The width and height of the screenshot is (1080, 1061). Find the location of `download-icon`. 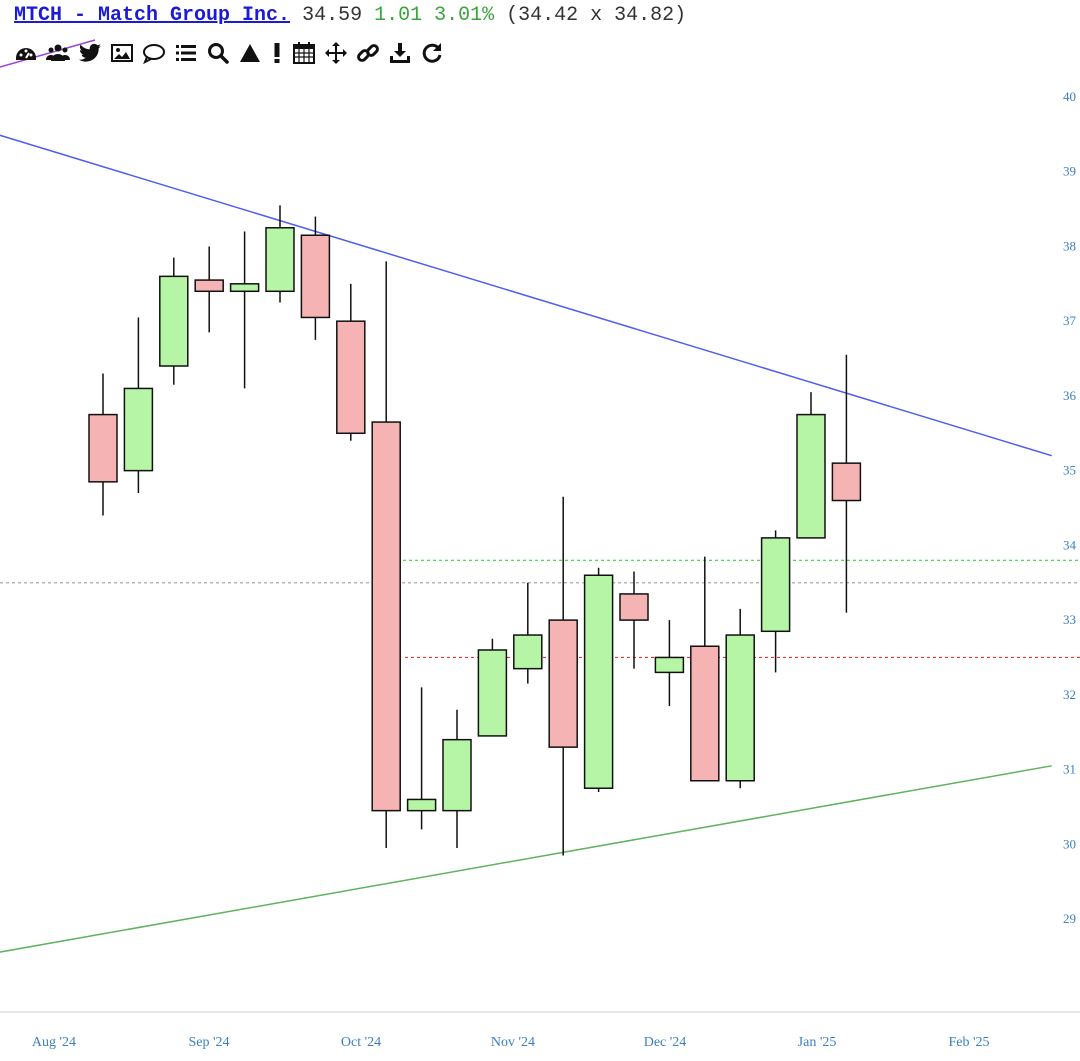

download-icon is located at coordinates (400, 53).